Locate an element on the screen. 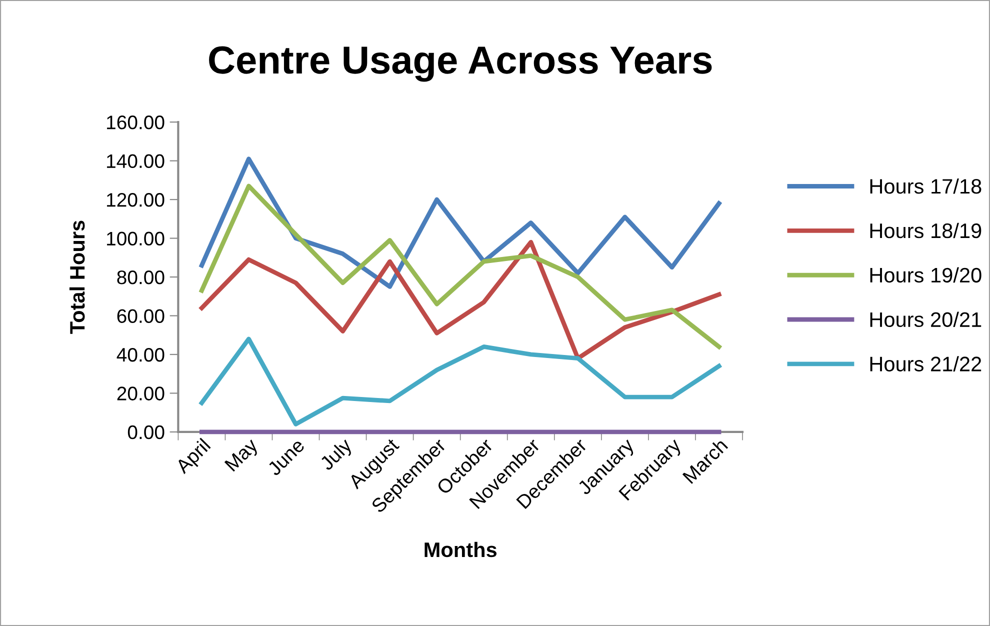 The height and width of the screenshot is (626, 990). y-tick-label: 0.00 is located at coordinates (146, 432).